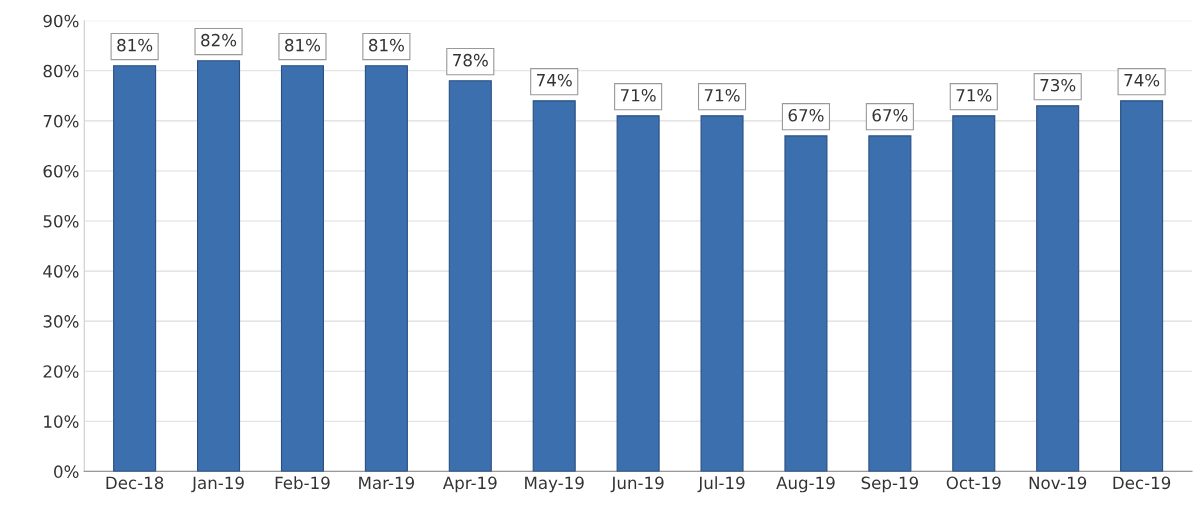 This screenshot has height=518, width=1204. Describe the element at coordinates (61, 21) in the screenshot. I see `y-tick-label: 90%` at that location.